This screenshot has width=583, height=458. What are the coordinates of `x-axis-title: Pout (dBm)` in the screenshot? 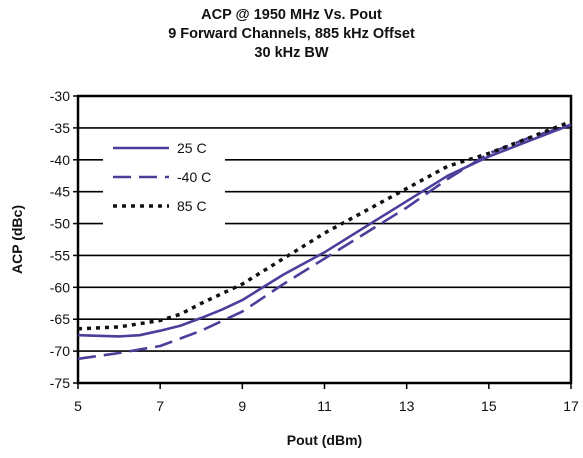 It's located at (324, 440).